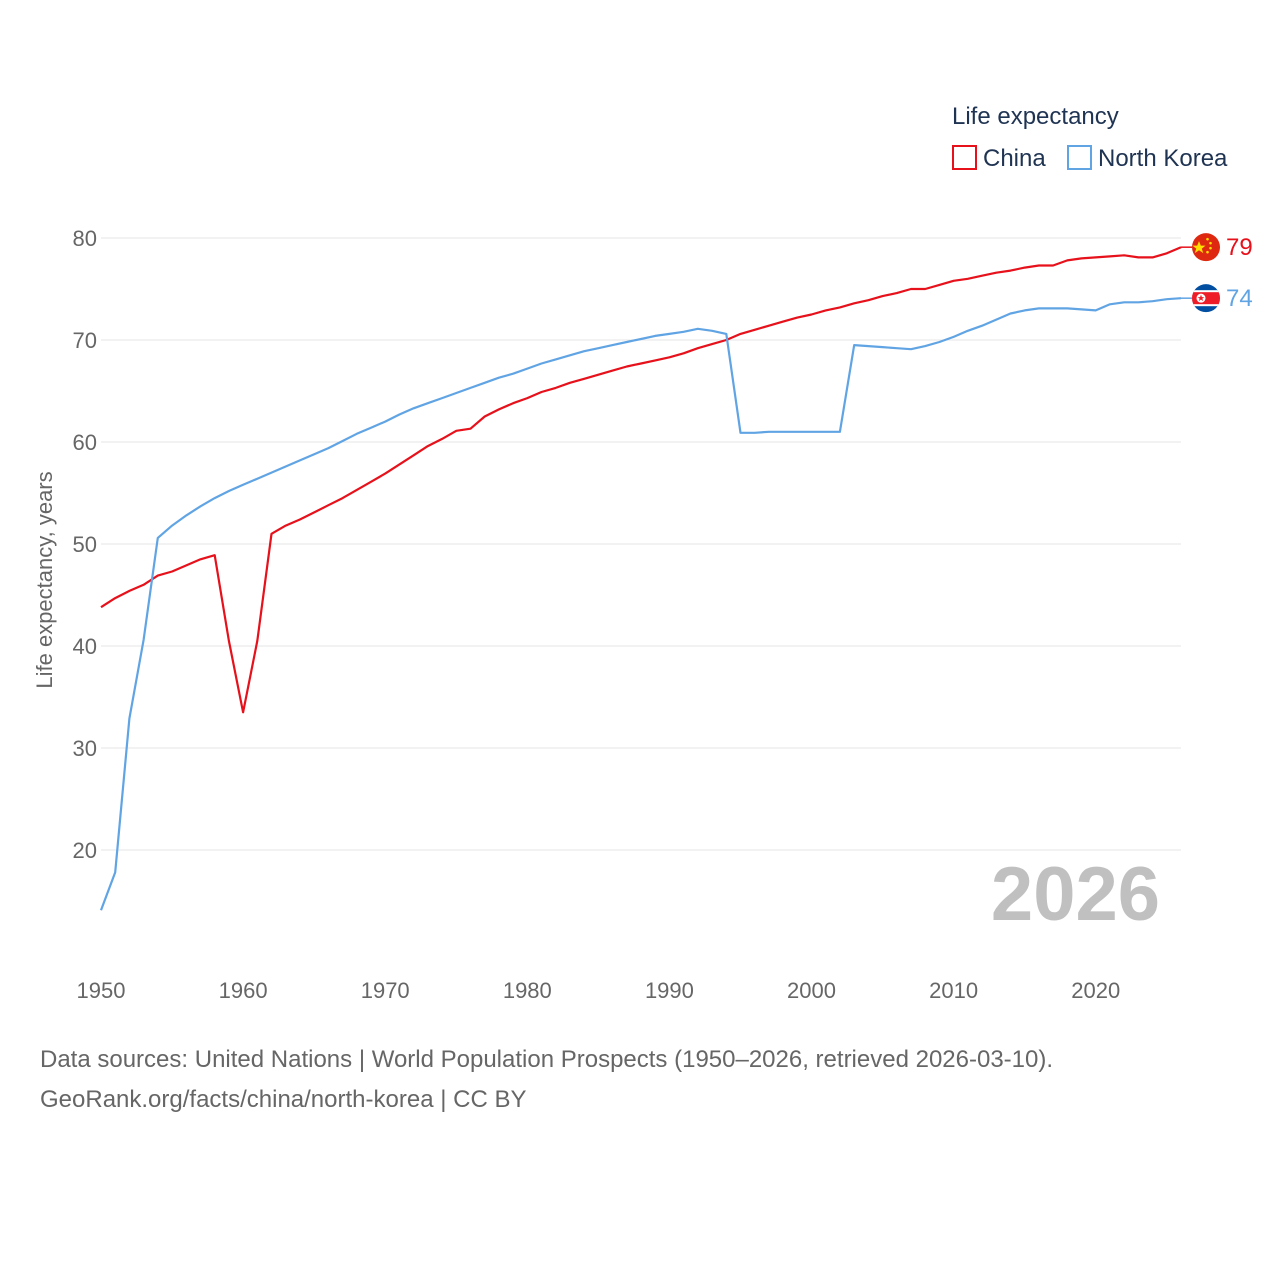 This screenshot has height=1280, width=1280. I want to click on china-flag-icon, so click(1206, 247).